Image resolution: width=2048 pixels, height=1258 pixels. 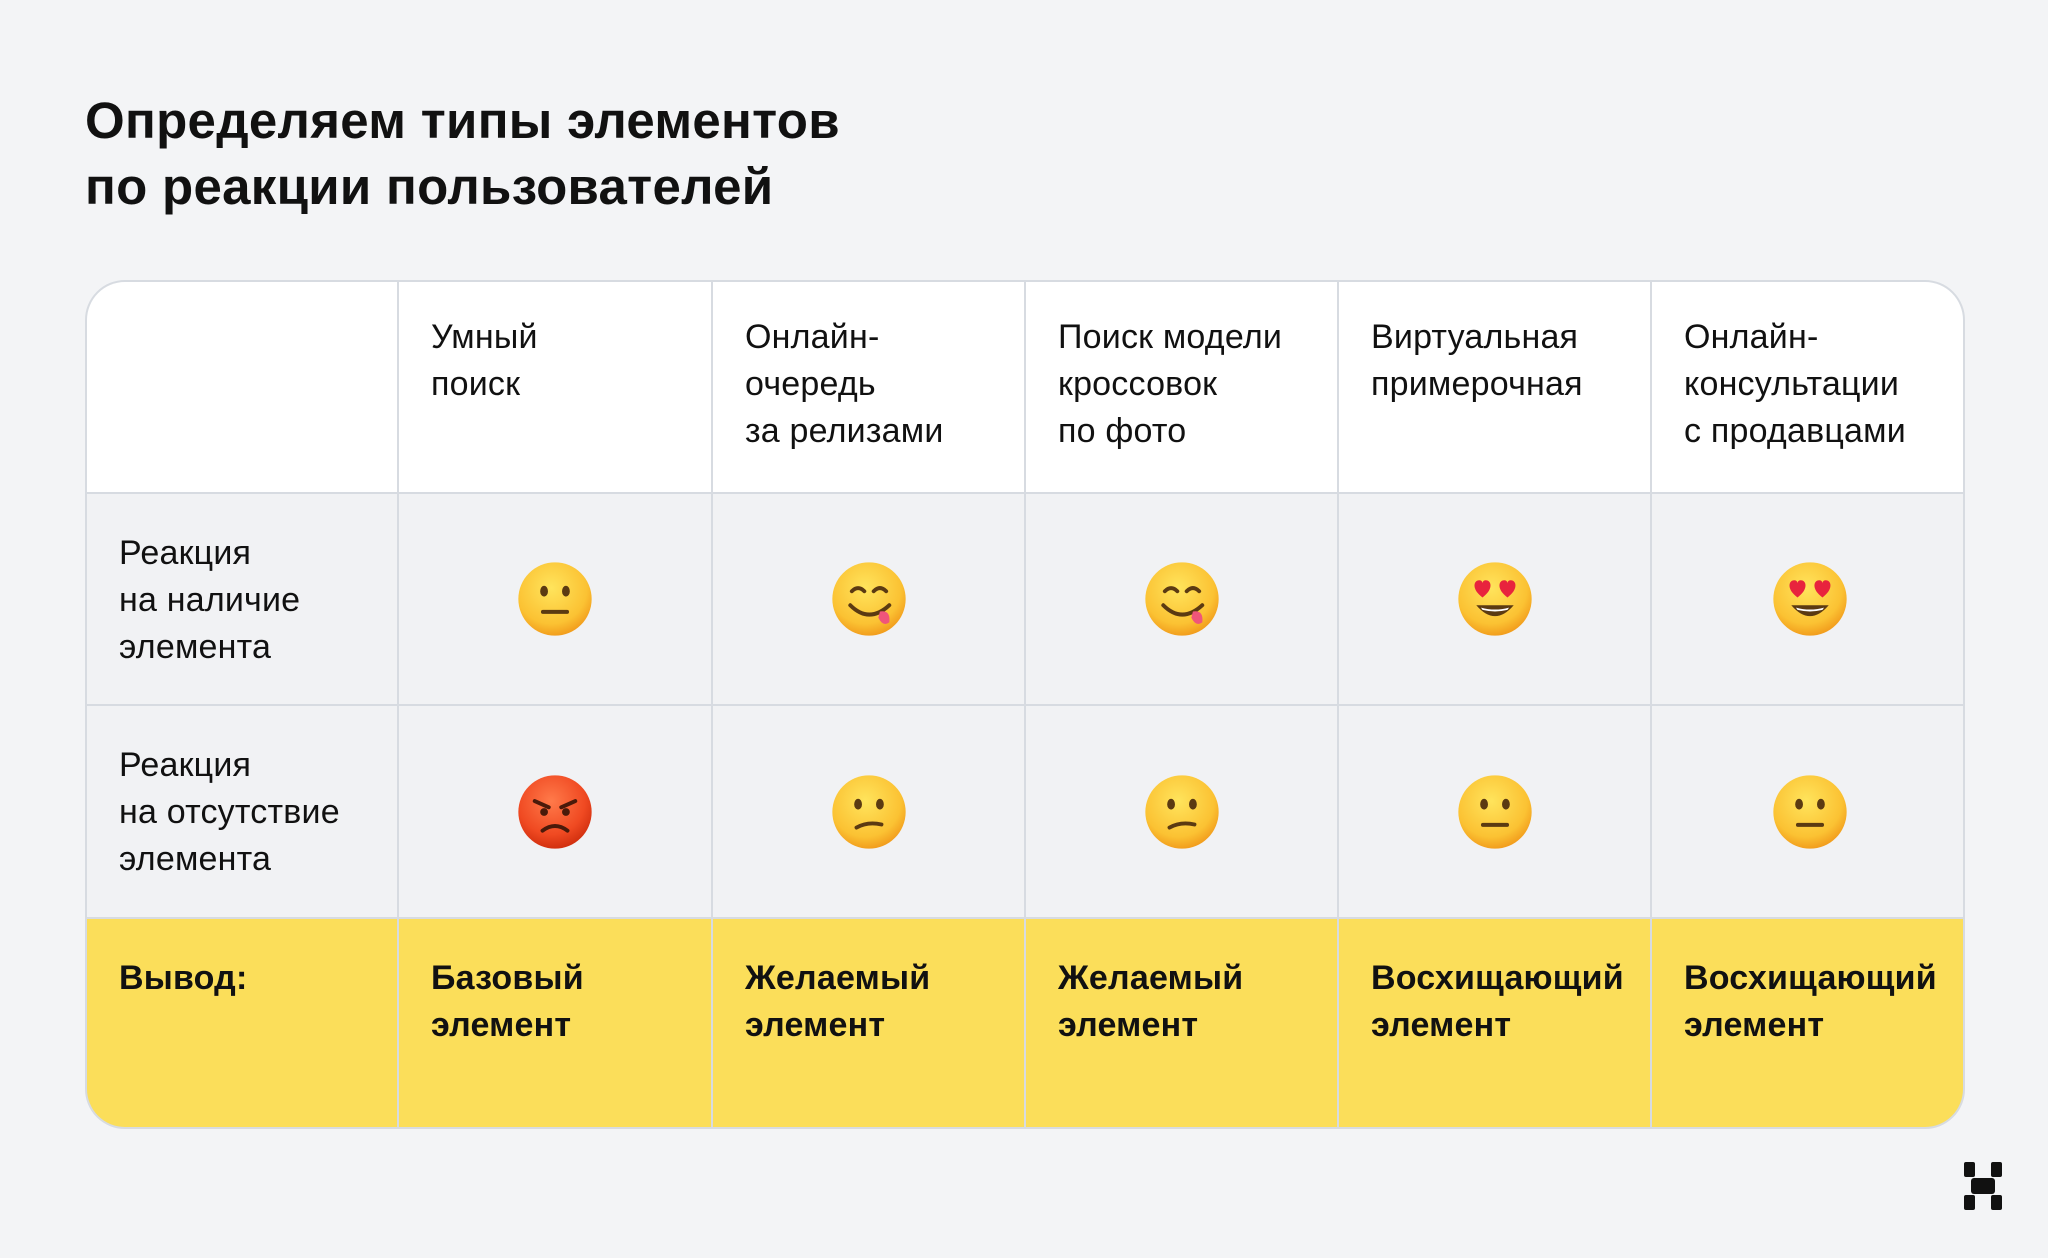 What do you see at coordinates (507, 978) in the screenshot?
I see `result-text: Базовый` at bounding box center [507, 978].